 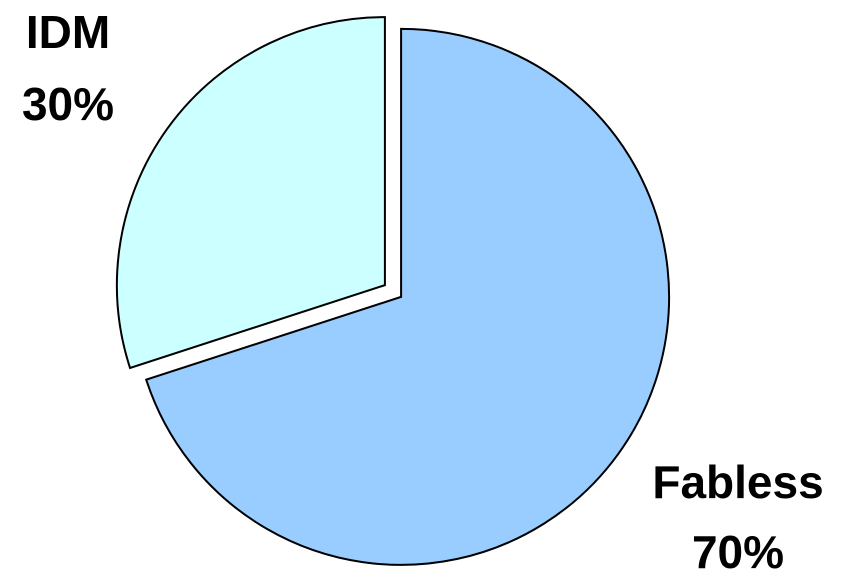 I want to click on slice-label: IDM, so click(x=68, y=32).